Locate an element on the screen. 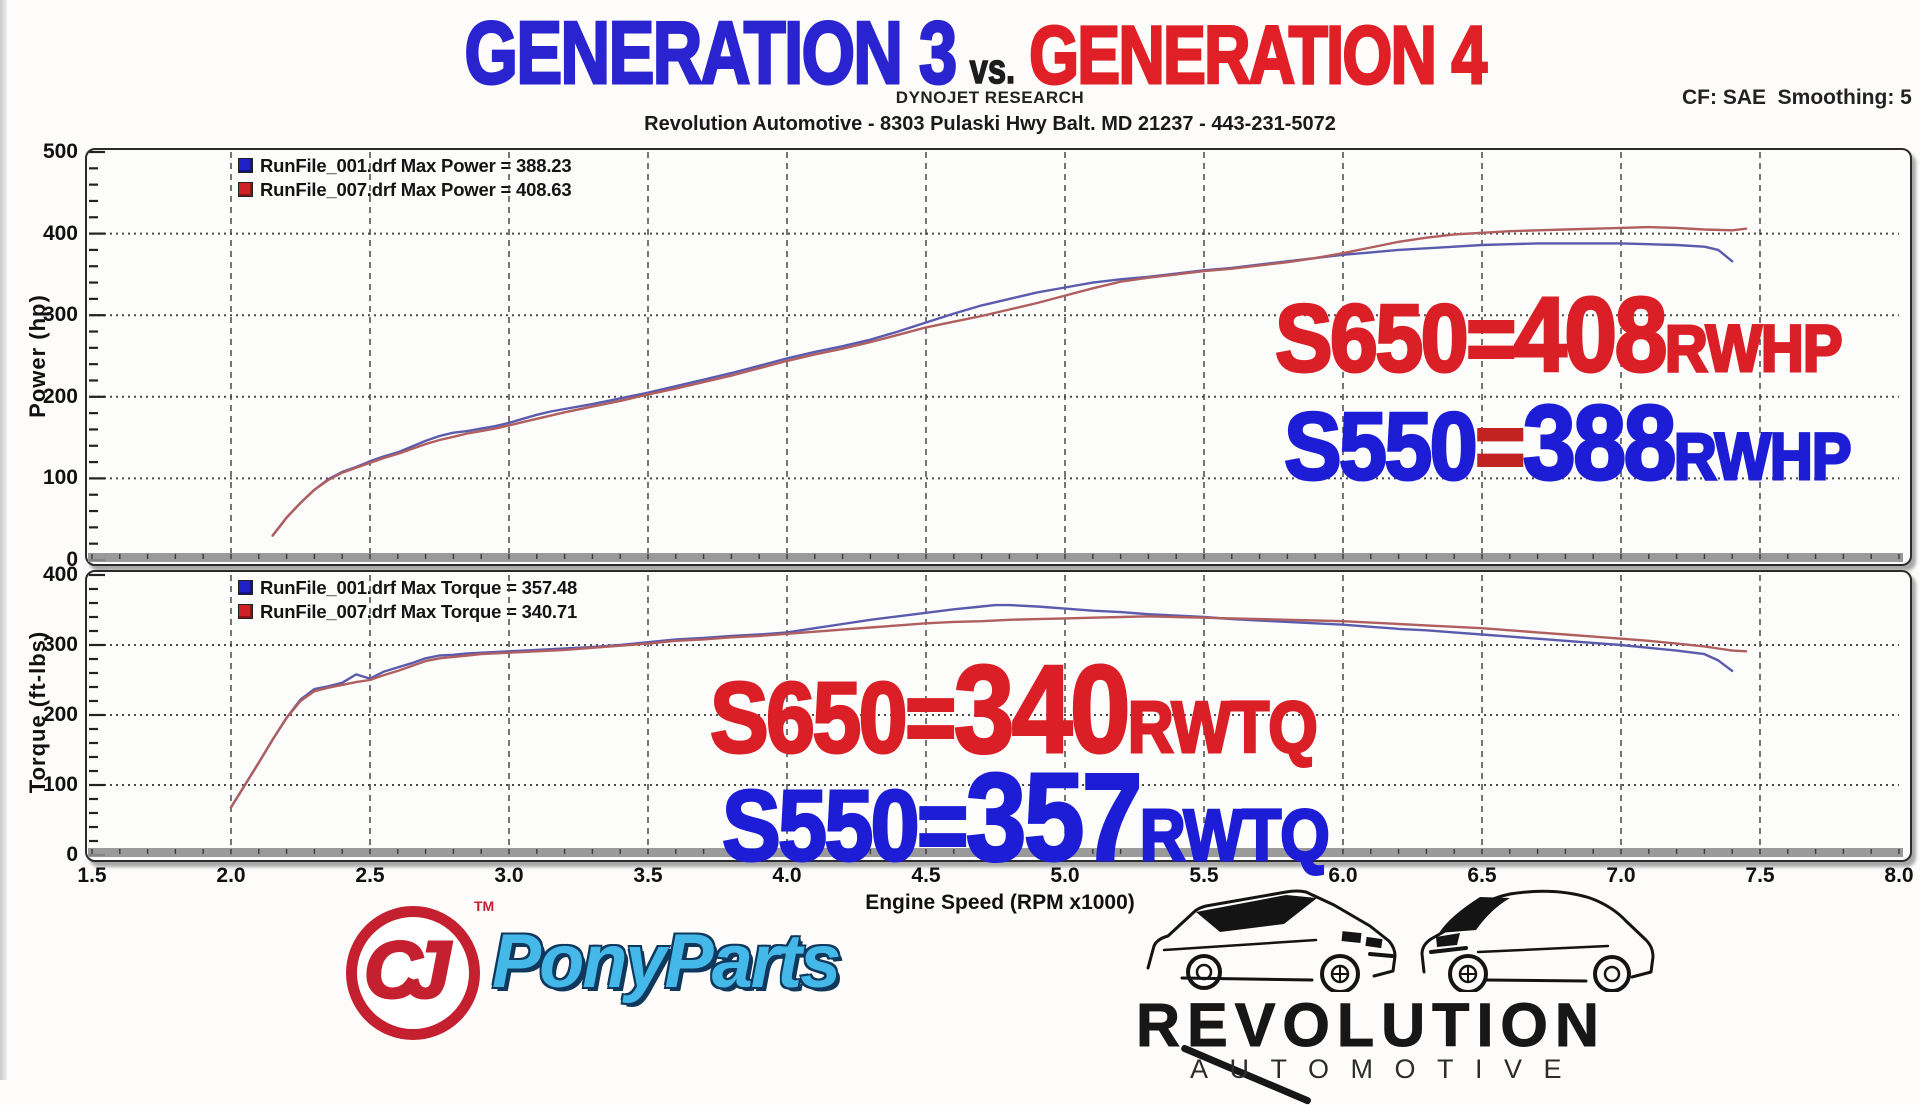 The width and height of the screenshot is (1920, 1105). legend-item: RunFile_001.drf Max Power = 388.23 is located at coordinates (405, 165).